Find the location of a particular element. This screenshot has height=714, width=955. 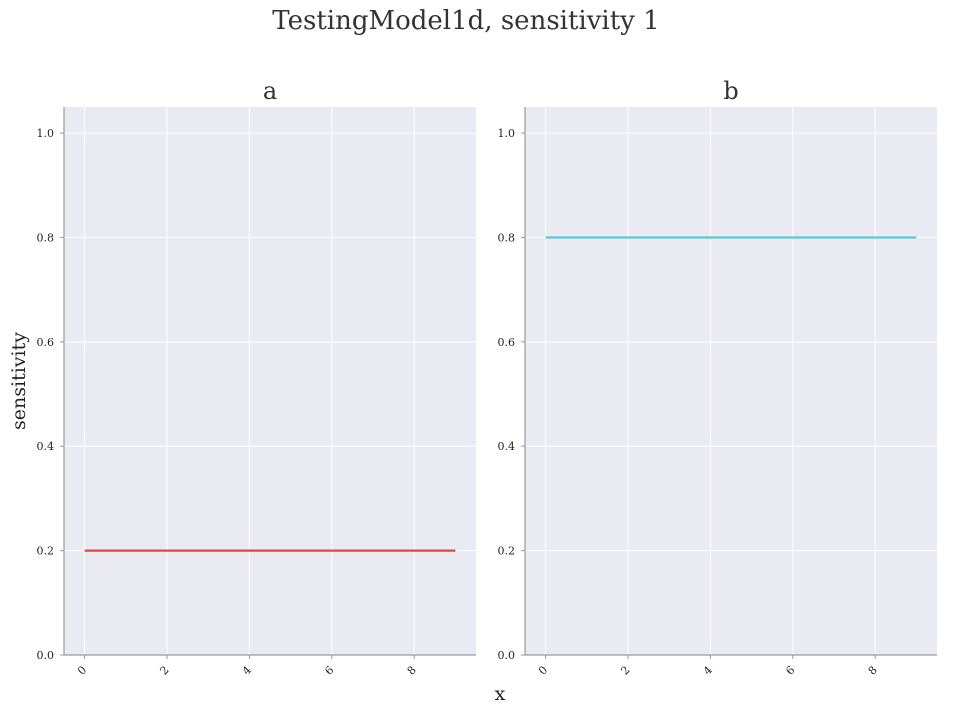

figure-title: TestingModel1d, sensitivity 1 is located at coordinates (465, 21).